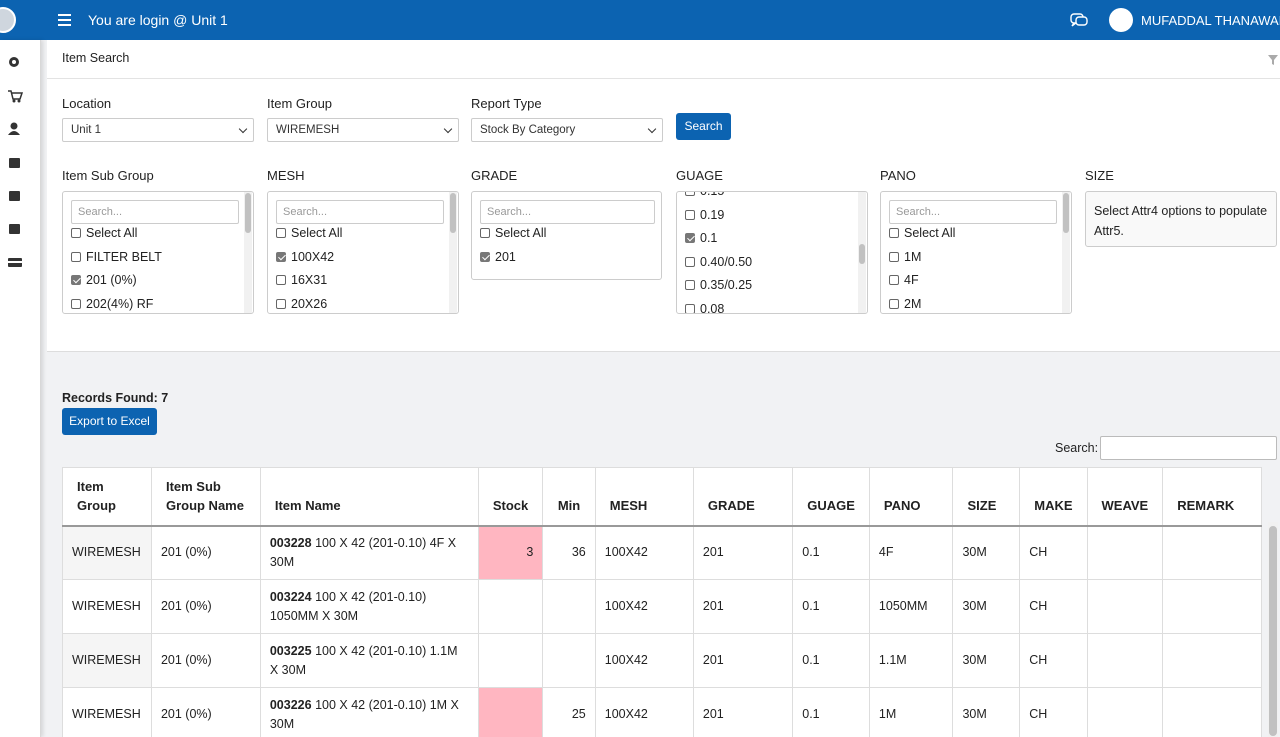 This screenshot has width=1280, height=737. Describe the element at coordinates (644, 497) in the screenshot. I see `column-header: MESH` at that location.